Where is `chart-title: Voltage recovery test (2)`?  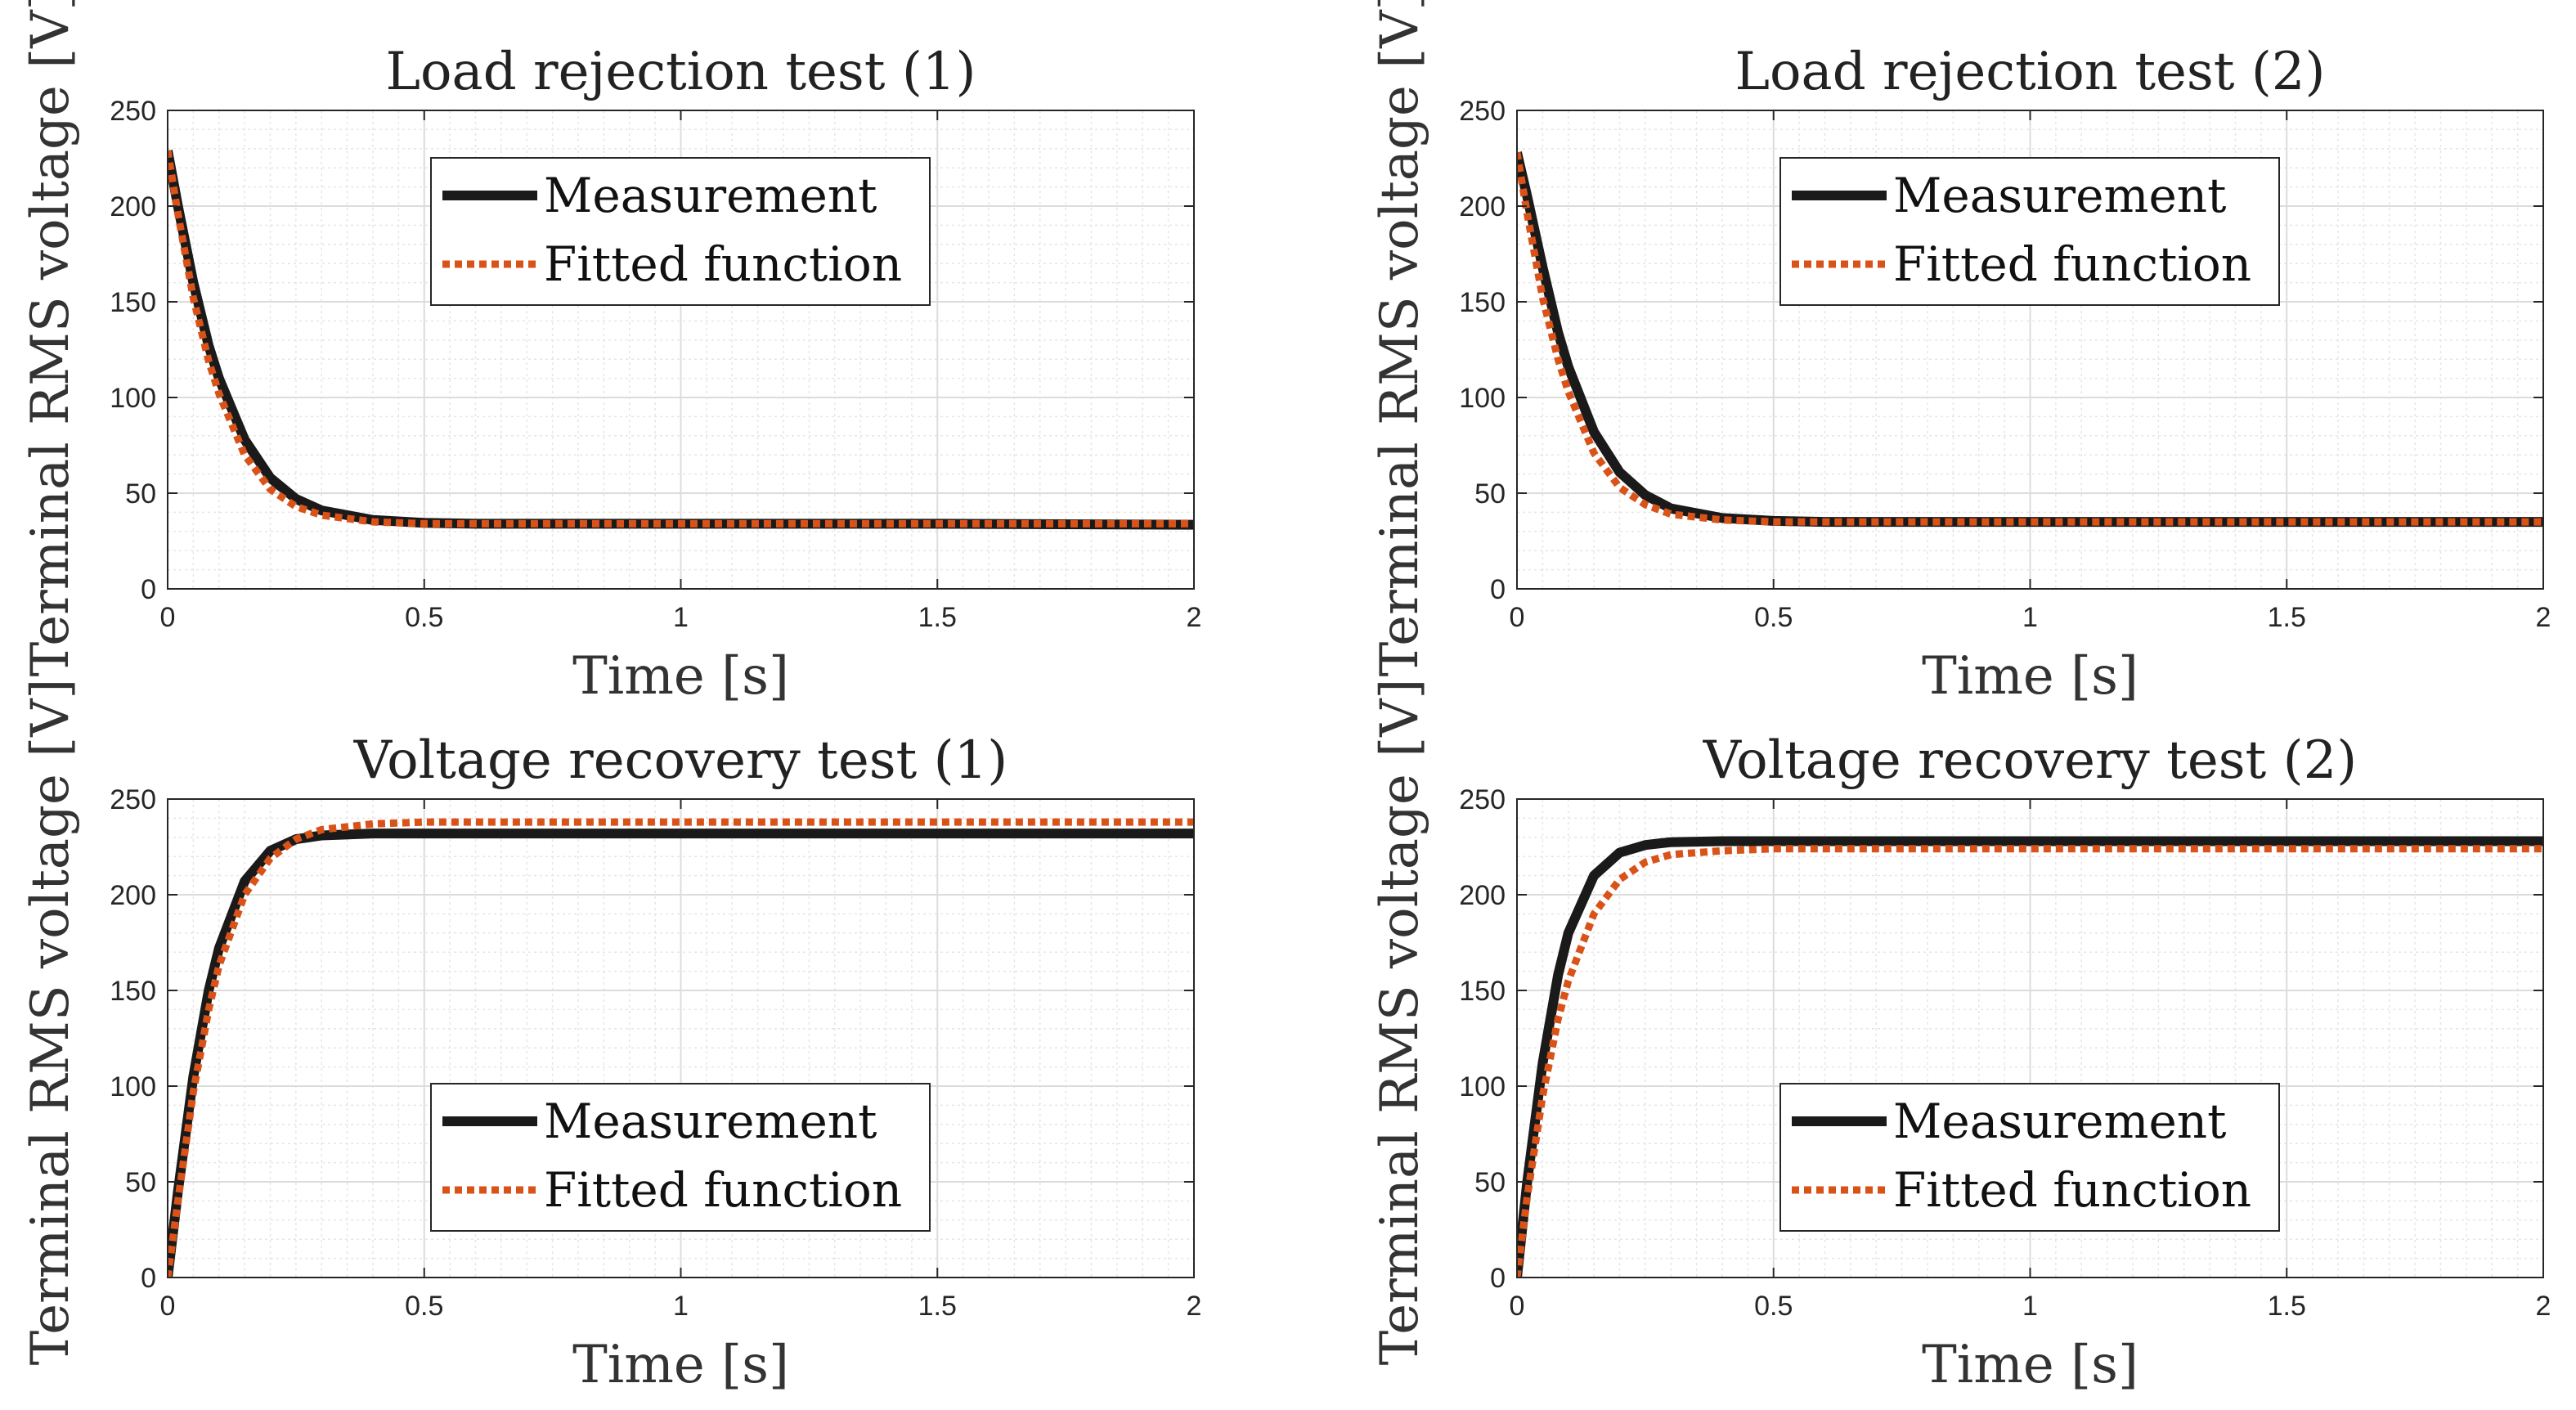
chart-title: Voltage recovery test (2) is located at coordinates (2031, 760).